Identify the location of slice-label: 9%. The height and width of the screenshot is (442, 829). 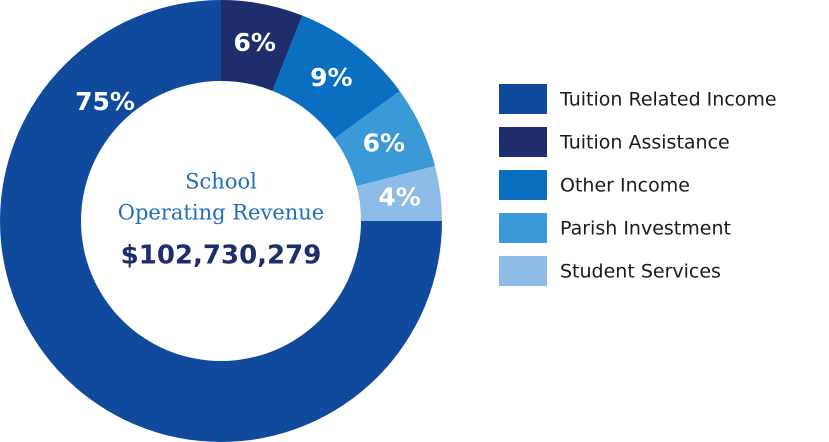
(331, 77).